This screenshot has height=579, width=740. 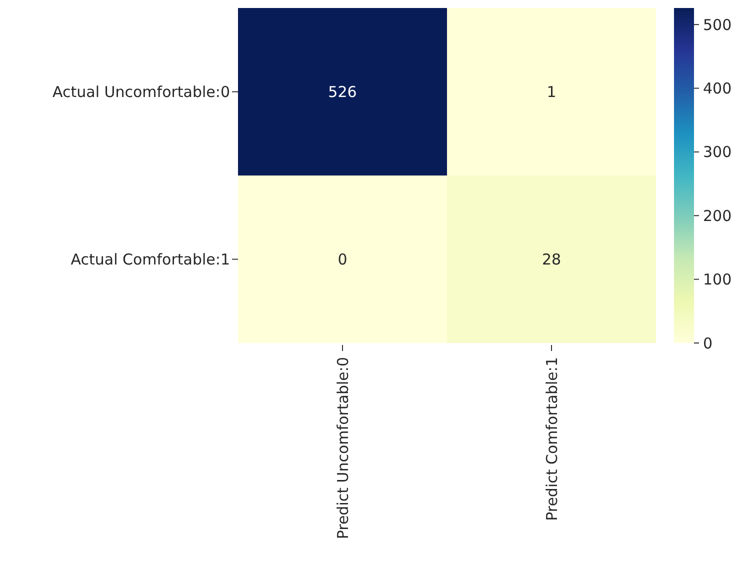 I want to click on color-bar-label: 400, so click(x=717, y=88).